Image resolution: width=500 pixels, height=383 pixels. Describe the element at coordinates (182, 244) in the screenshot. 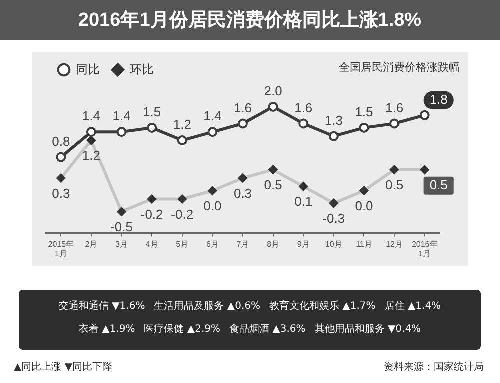

I see `x-tick-label: 5月` at that location.